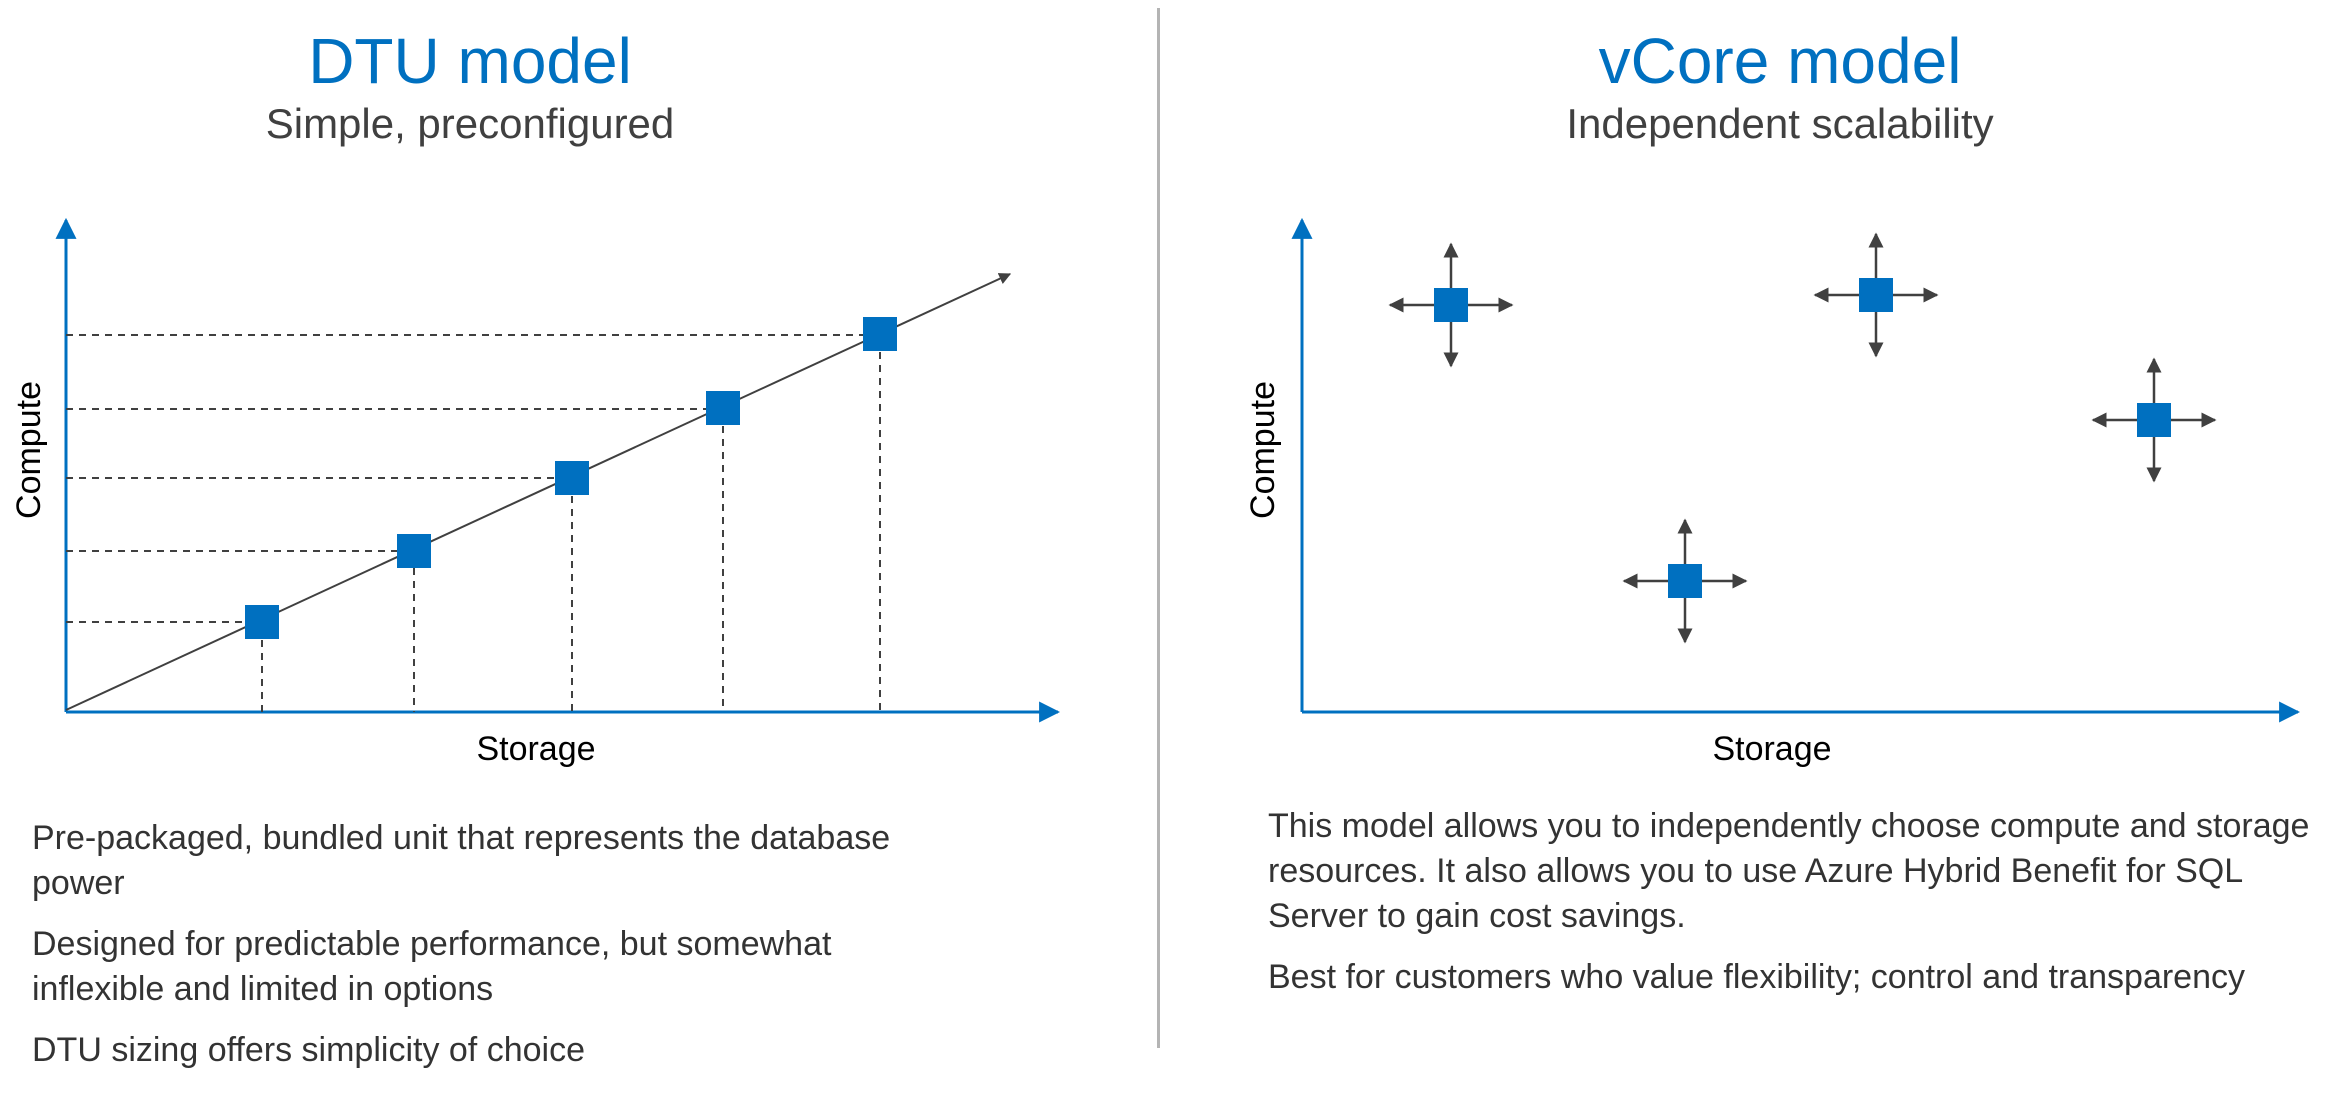 The image size is (2338, 1093). What do you see at coordinates (470, 123) in the screenshot?
I see `dtu-subtitle: Simple, preconfigured` at bounding box center [470, 123].